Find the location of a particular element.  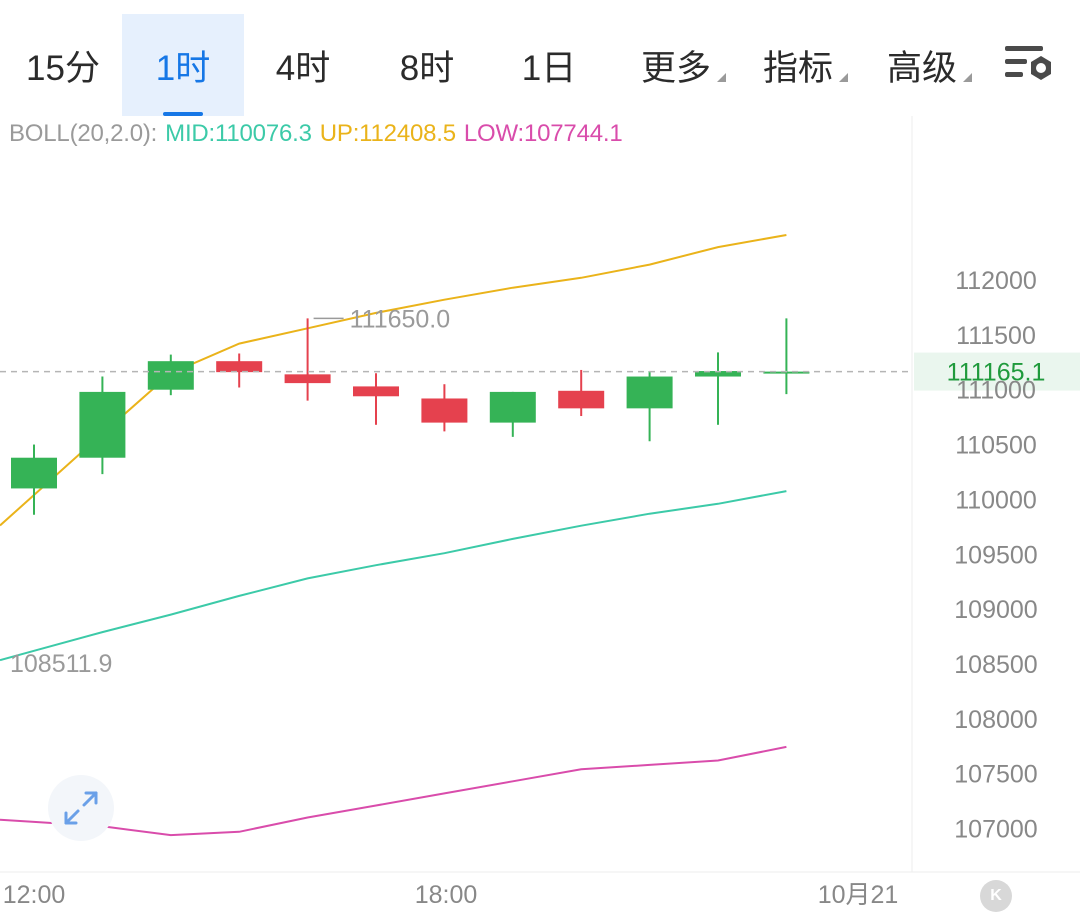

boll-legend-name: BOLL(20,2.0): is located at coordinates (83, 133).